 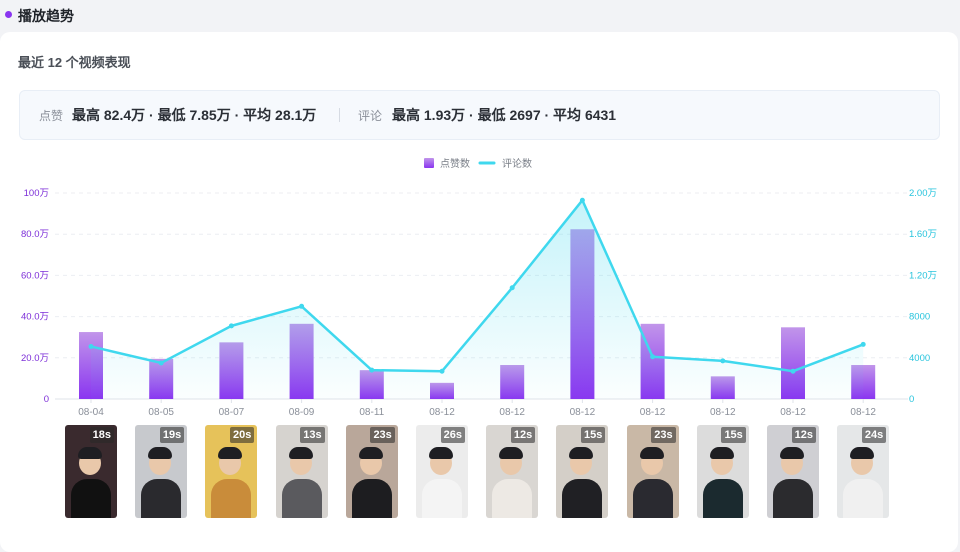 I want to click on right-axis-tick: 0, so click(x=911, y=399).